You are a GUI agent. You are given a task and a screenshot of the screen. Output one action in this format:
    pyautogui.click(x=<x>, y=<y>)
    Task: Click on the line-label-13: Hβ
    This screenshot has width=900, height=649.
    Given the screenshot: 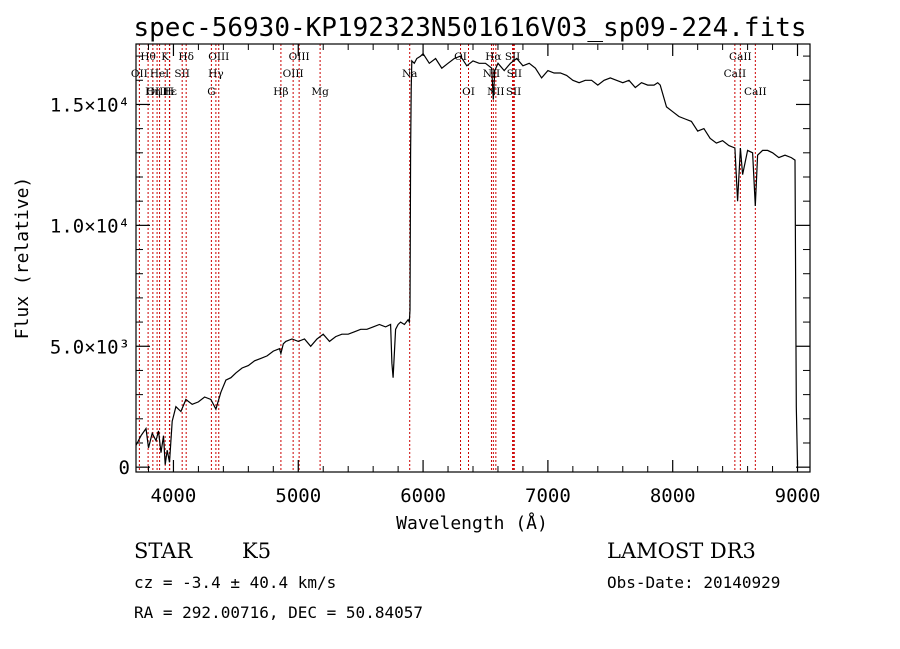 What is the action you would take?
    pyautogui.click(x=280, y=92)
    